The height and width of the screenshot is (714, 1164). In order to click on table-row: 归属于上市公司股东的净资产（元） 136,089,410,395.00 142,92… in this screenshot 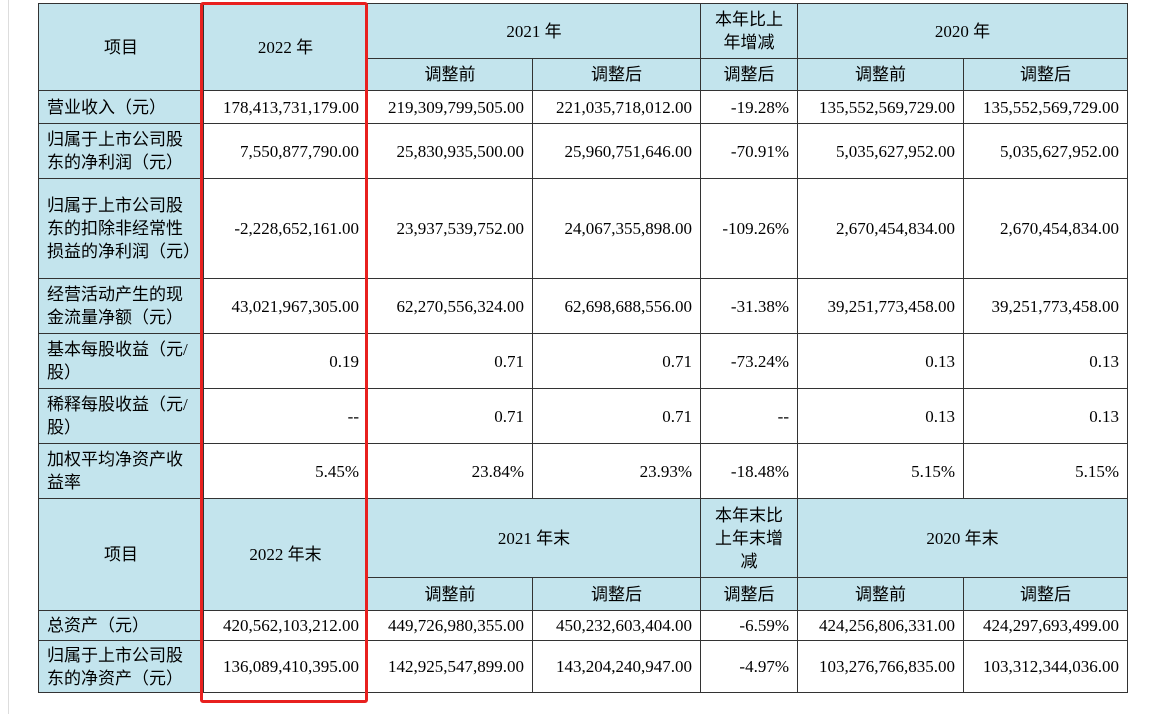, I will do `click(583, 666)`.